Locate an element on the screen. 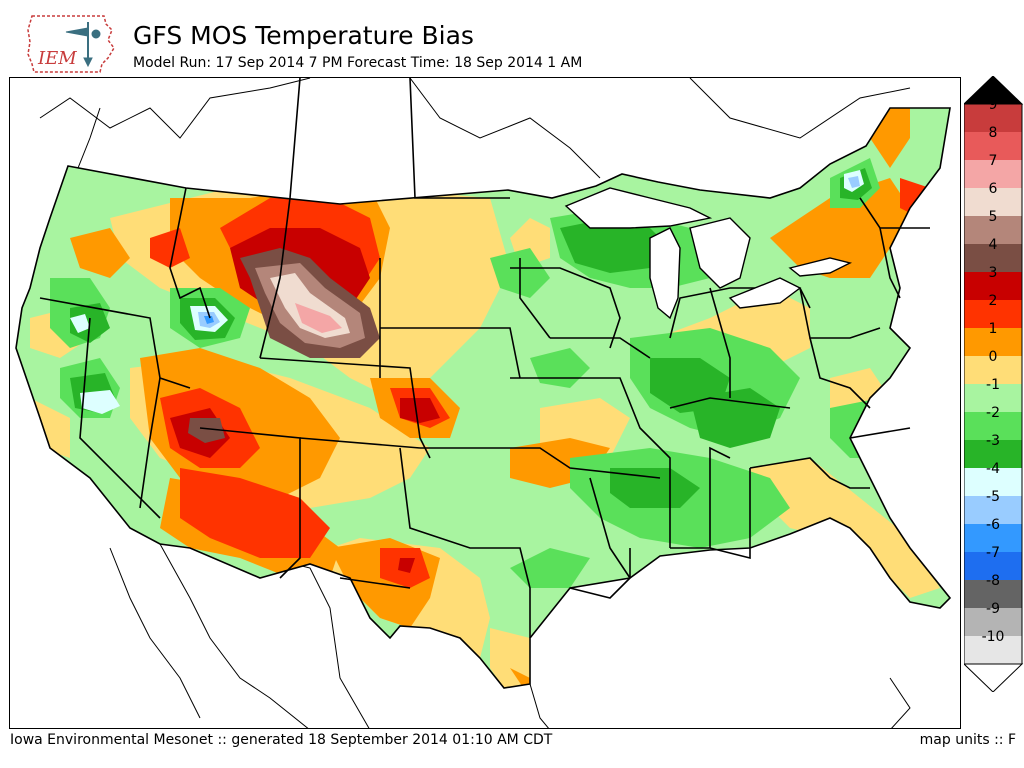 The image size is (1024, 768). colorbar-tick-label: -7 is located at coordinates (993, 553).